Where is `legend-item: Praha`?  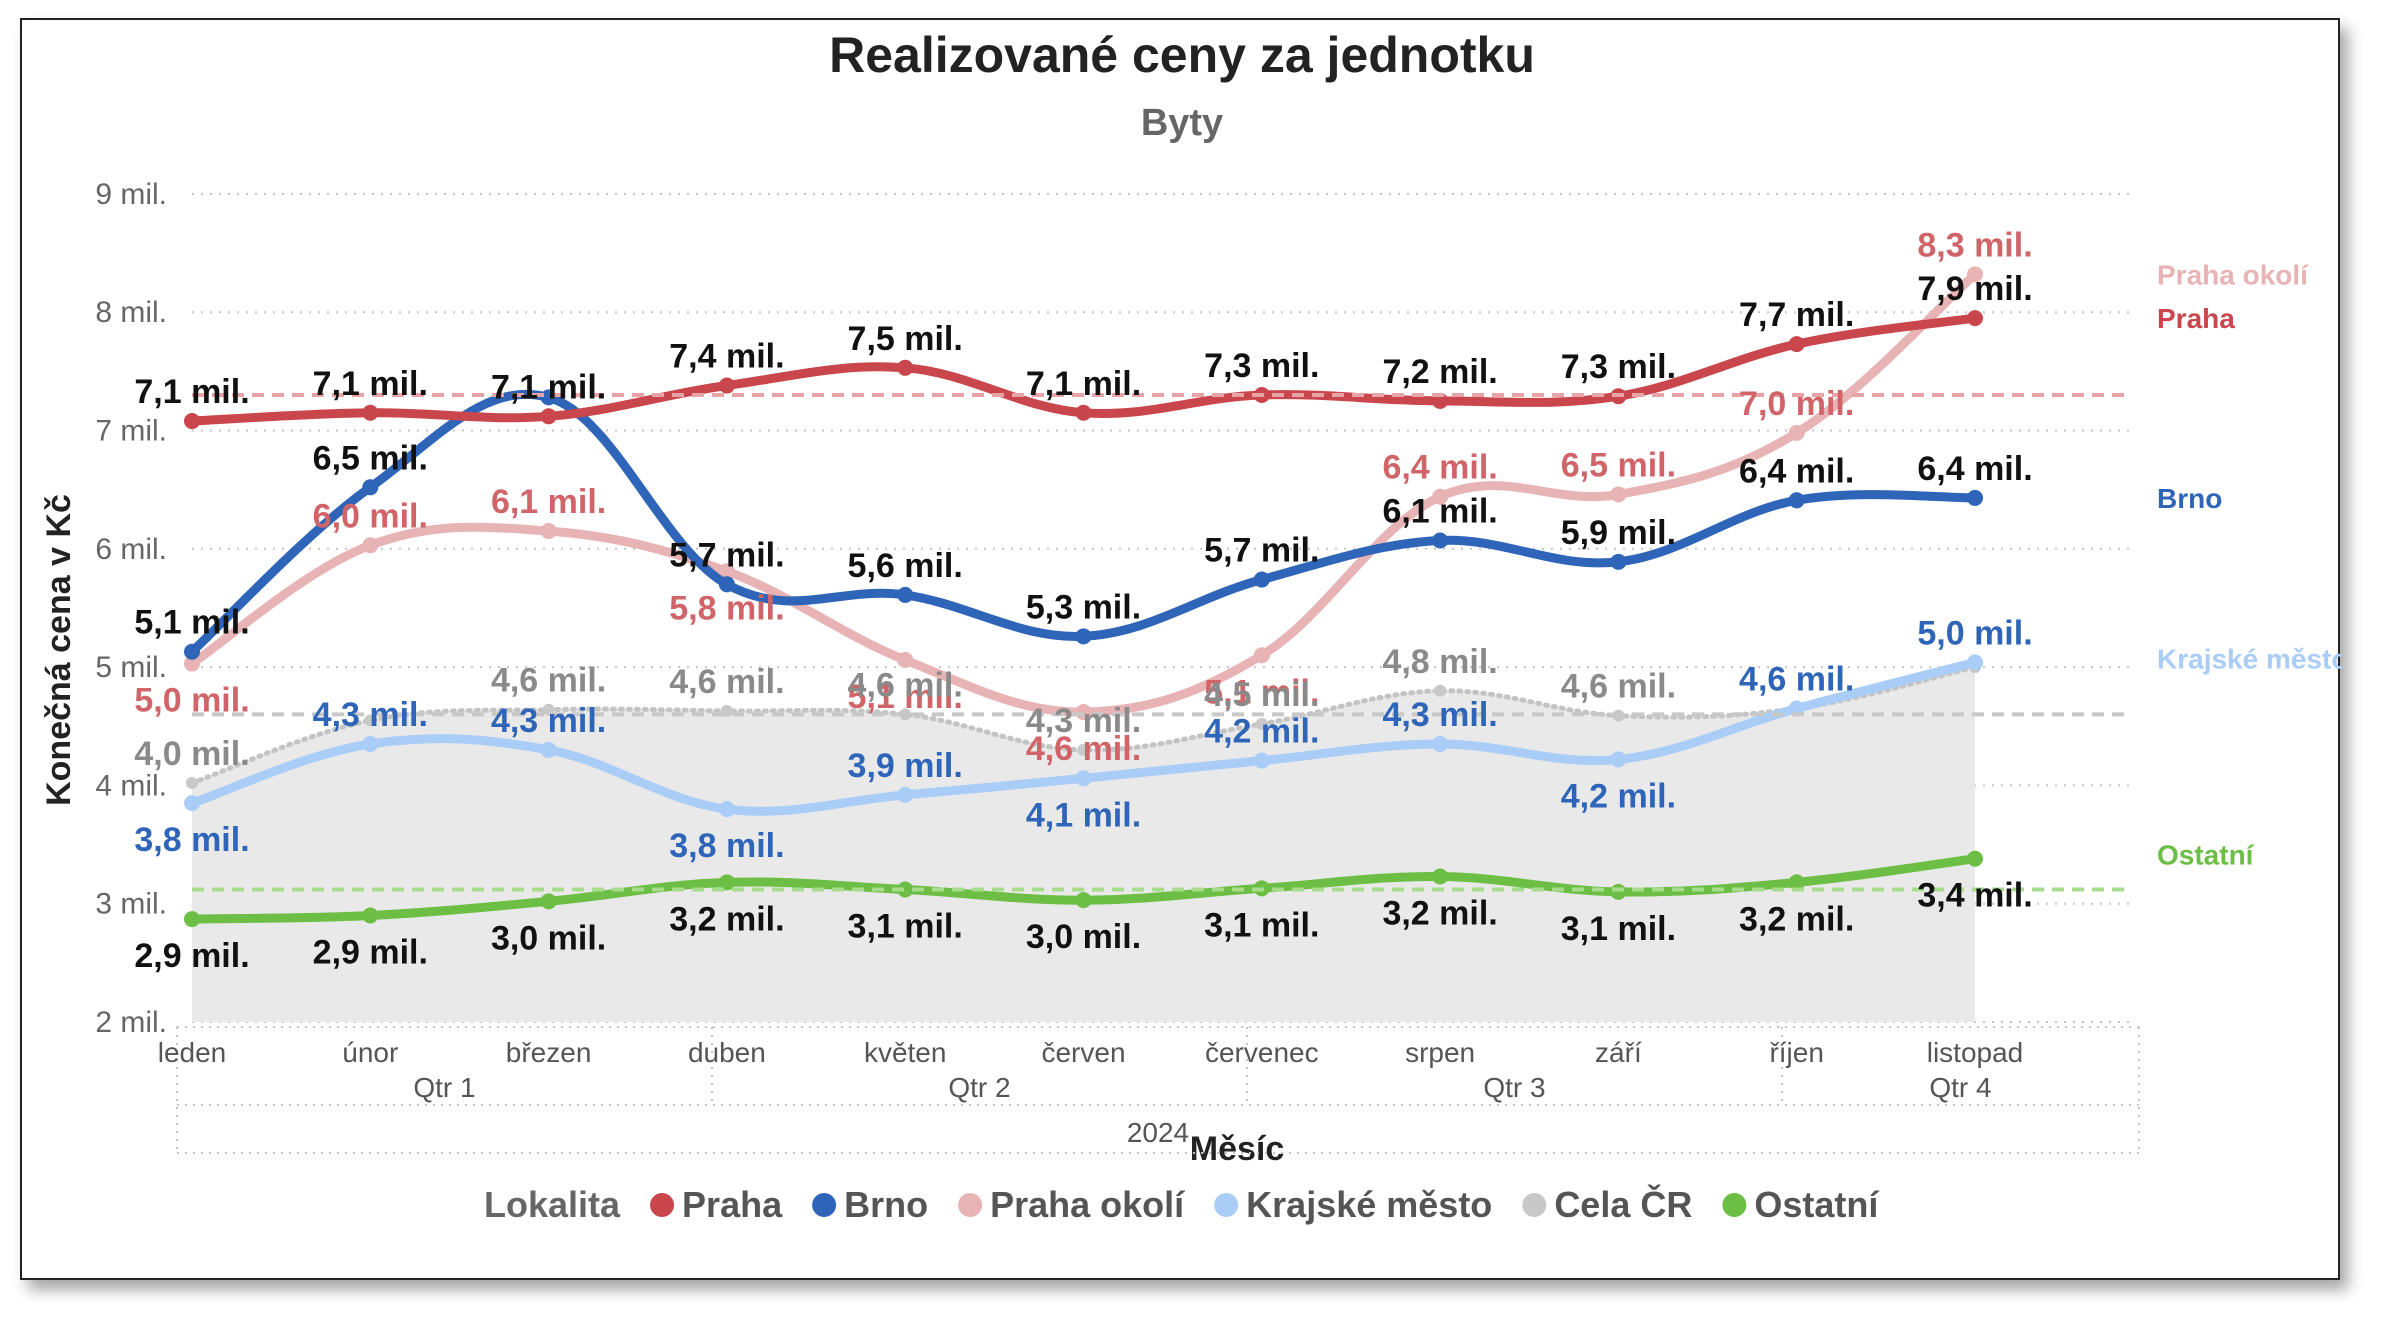
legend-item: Praha is located at coordinates (716, 1204).